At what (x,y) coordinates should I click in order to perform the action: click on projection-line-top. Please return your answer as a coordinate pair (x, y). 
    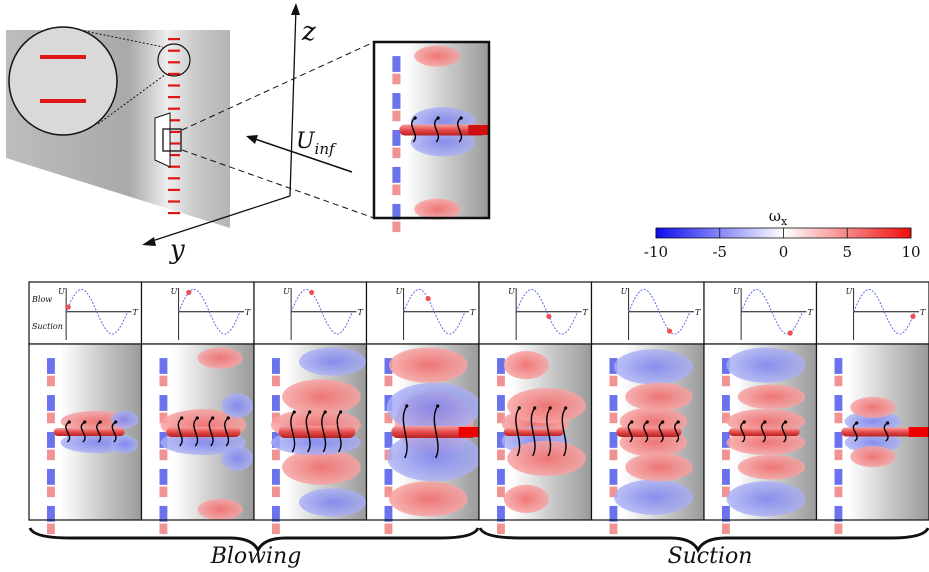
    Looking at the image, I should click on (278, 86).